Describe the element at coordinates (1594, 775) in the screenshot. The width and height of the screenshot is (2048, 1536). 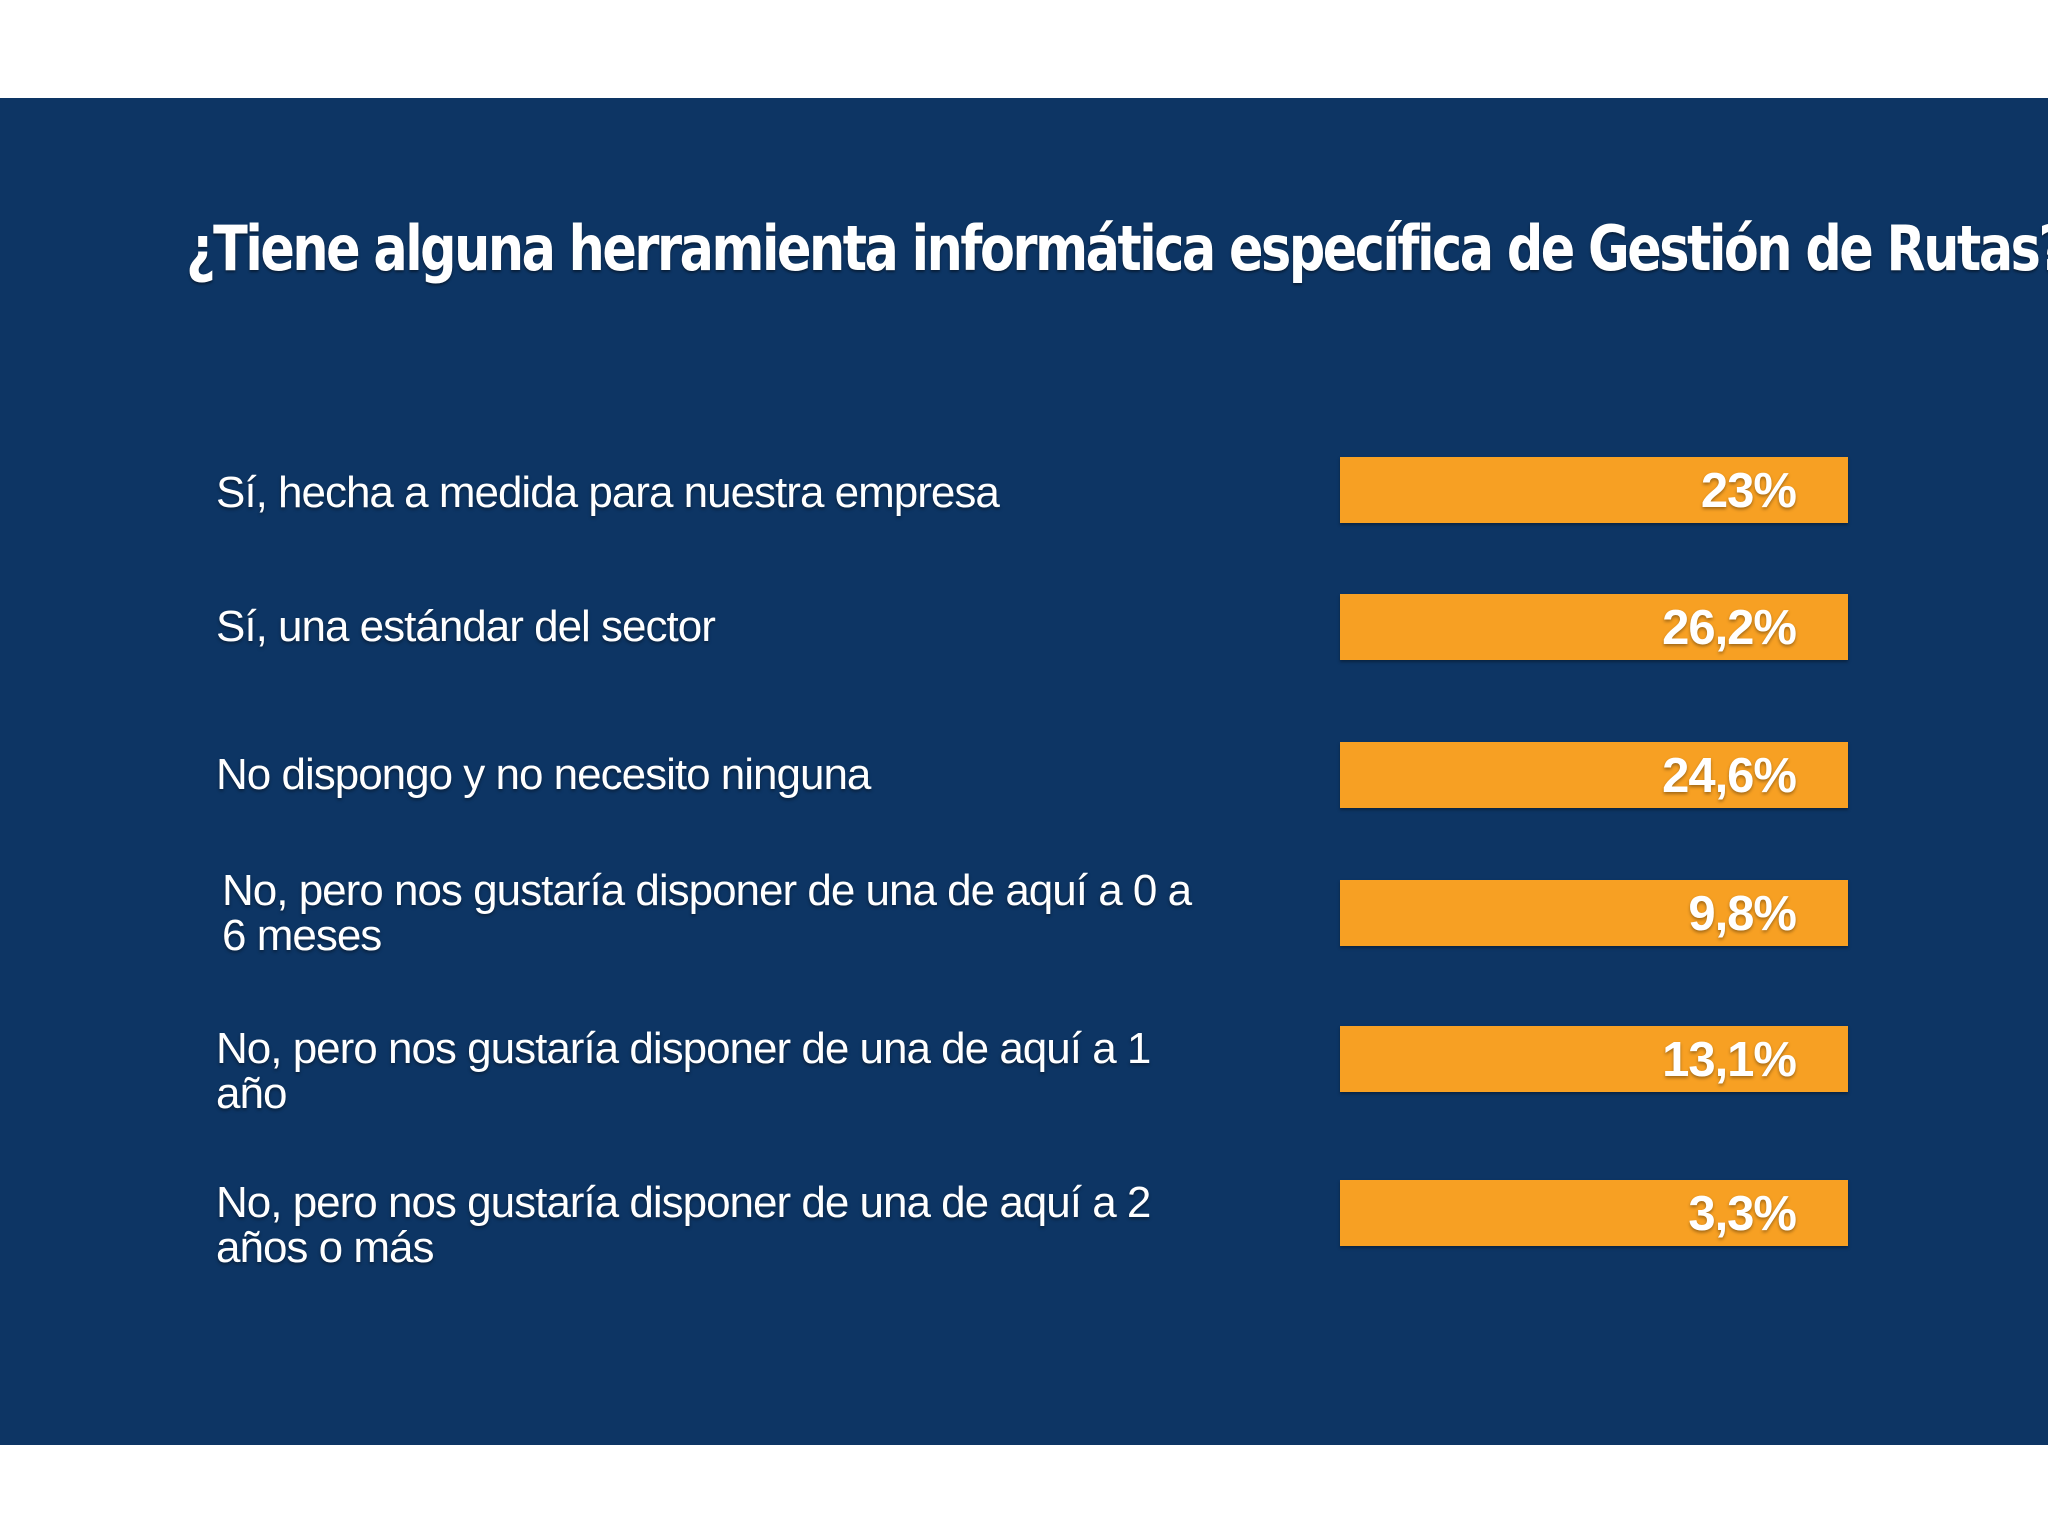
I see `bar-3: 24,6%` at that location.